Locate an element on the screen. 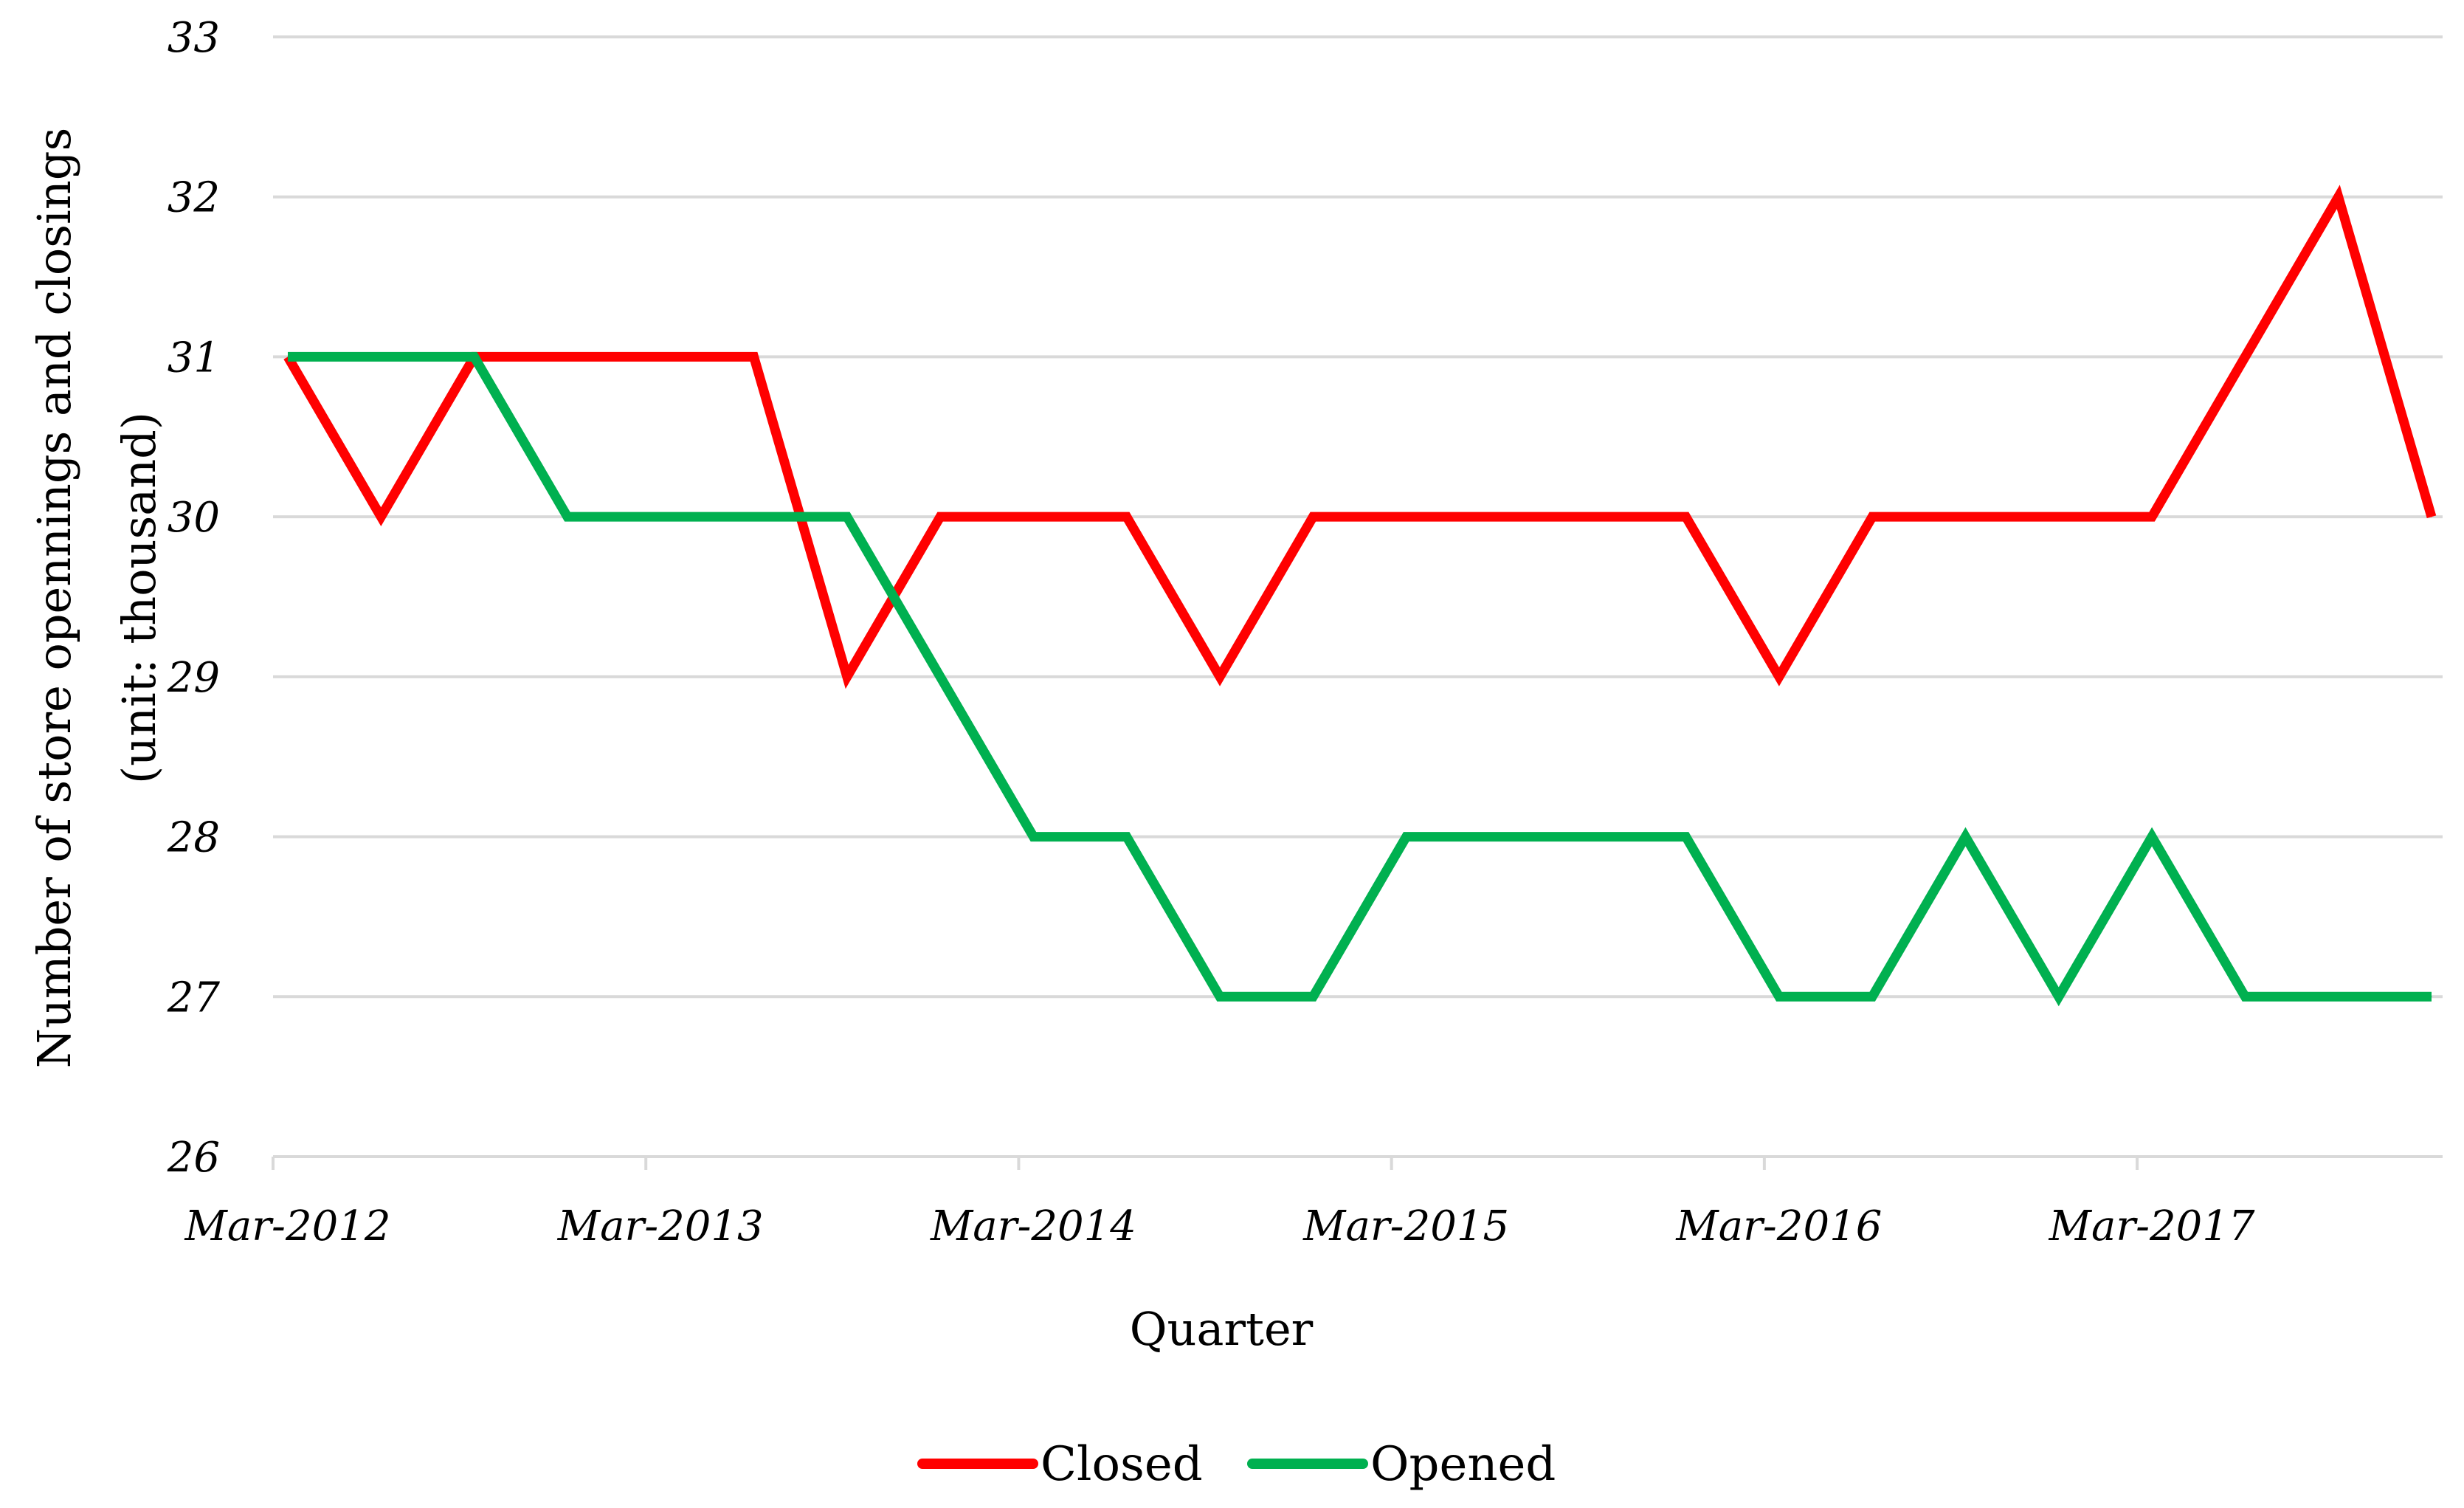 Image resolution: width=2464 pixels, height=1508 pixels. y-tick-label: 31 is located at coordinates (194, 358).